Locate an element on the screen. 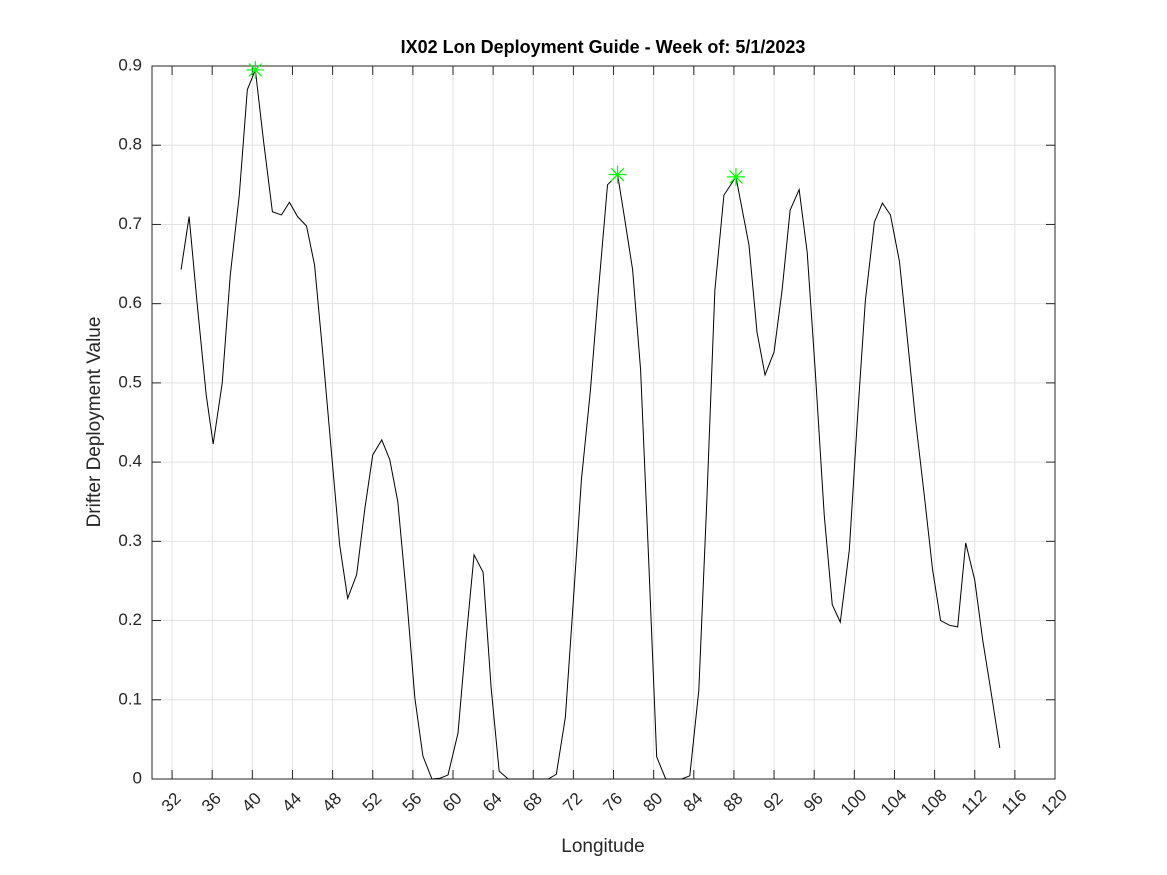  y-tick-label: 0.2 is located at coordinates (130, 619).